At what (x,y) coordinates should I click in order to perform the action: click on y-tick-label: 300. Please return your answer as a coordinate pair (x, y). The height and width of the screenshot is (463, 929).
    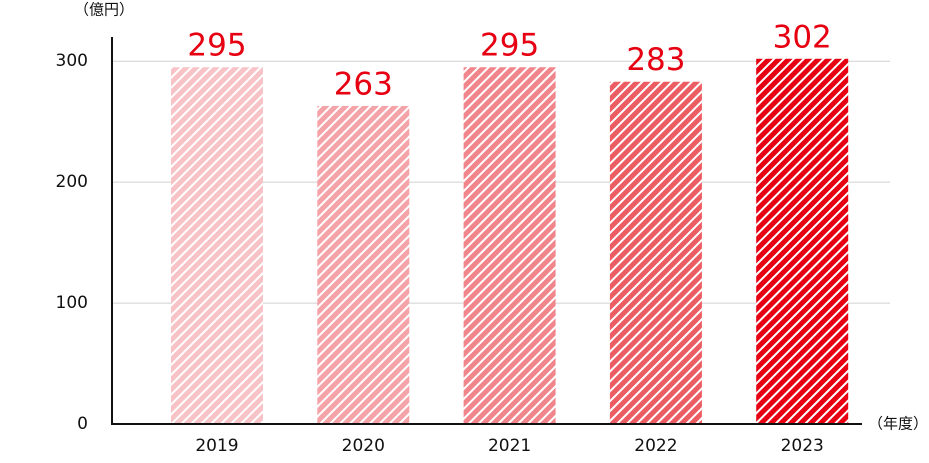
    Looking at the image, I should click on (72, 61).